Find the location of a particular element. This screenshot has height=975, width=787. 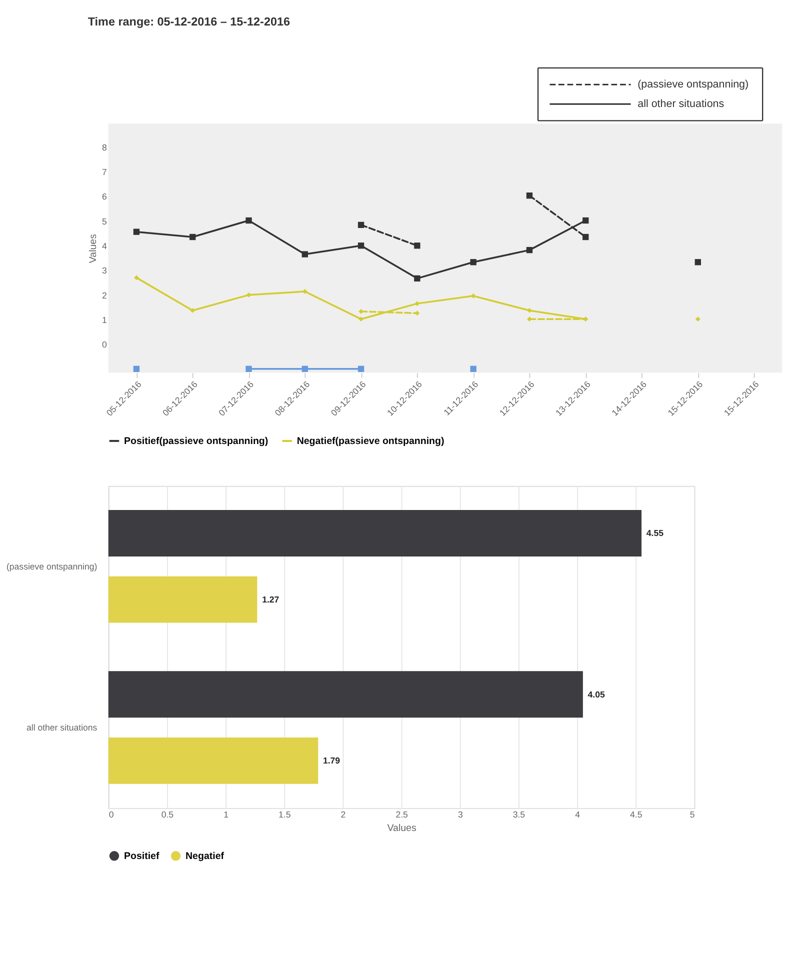

x-tick-label: 4.5 is located at coordinates (636, 814).